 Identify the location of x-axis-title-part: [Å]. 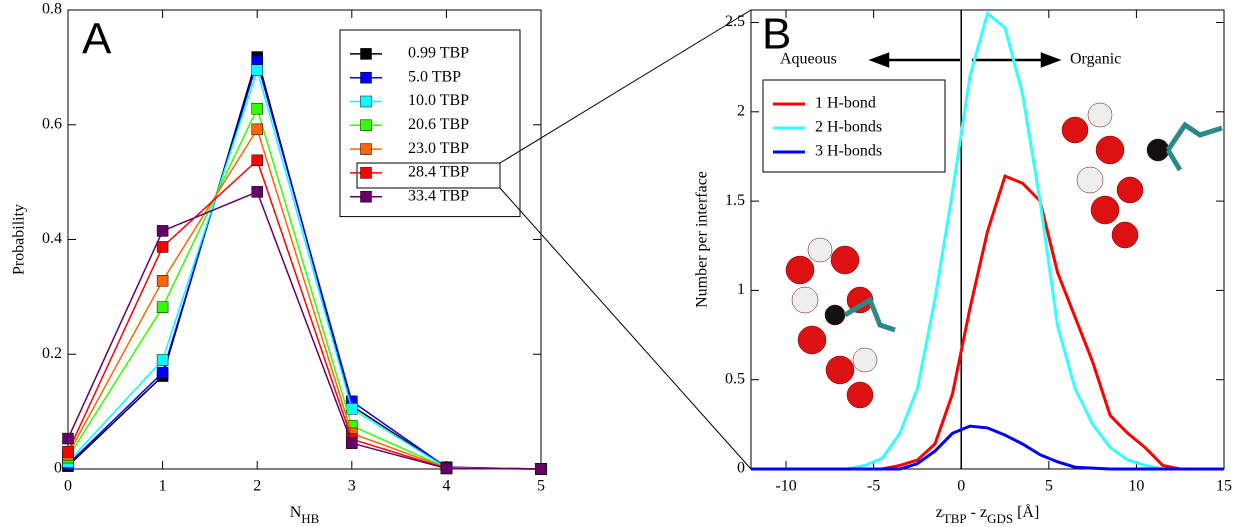
(1026, 512).